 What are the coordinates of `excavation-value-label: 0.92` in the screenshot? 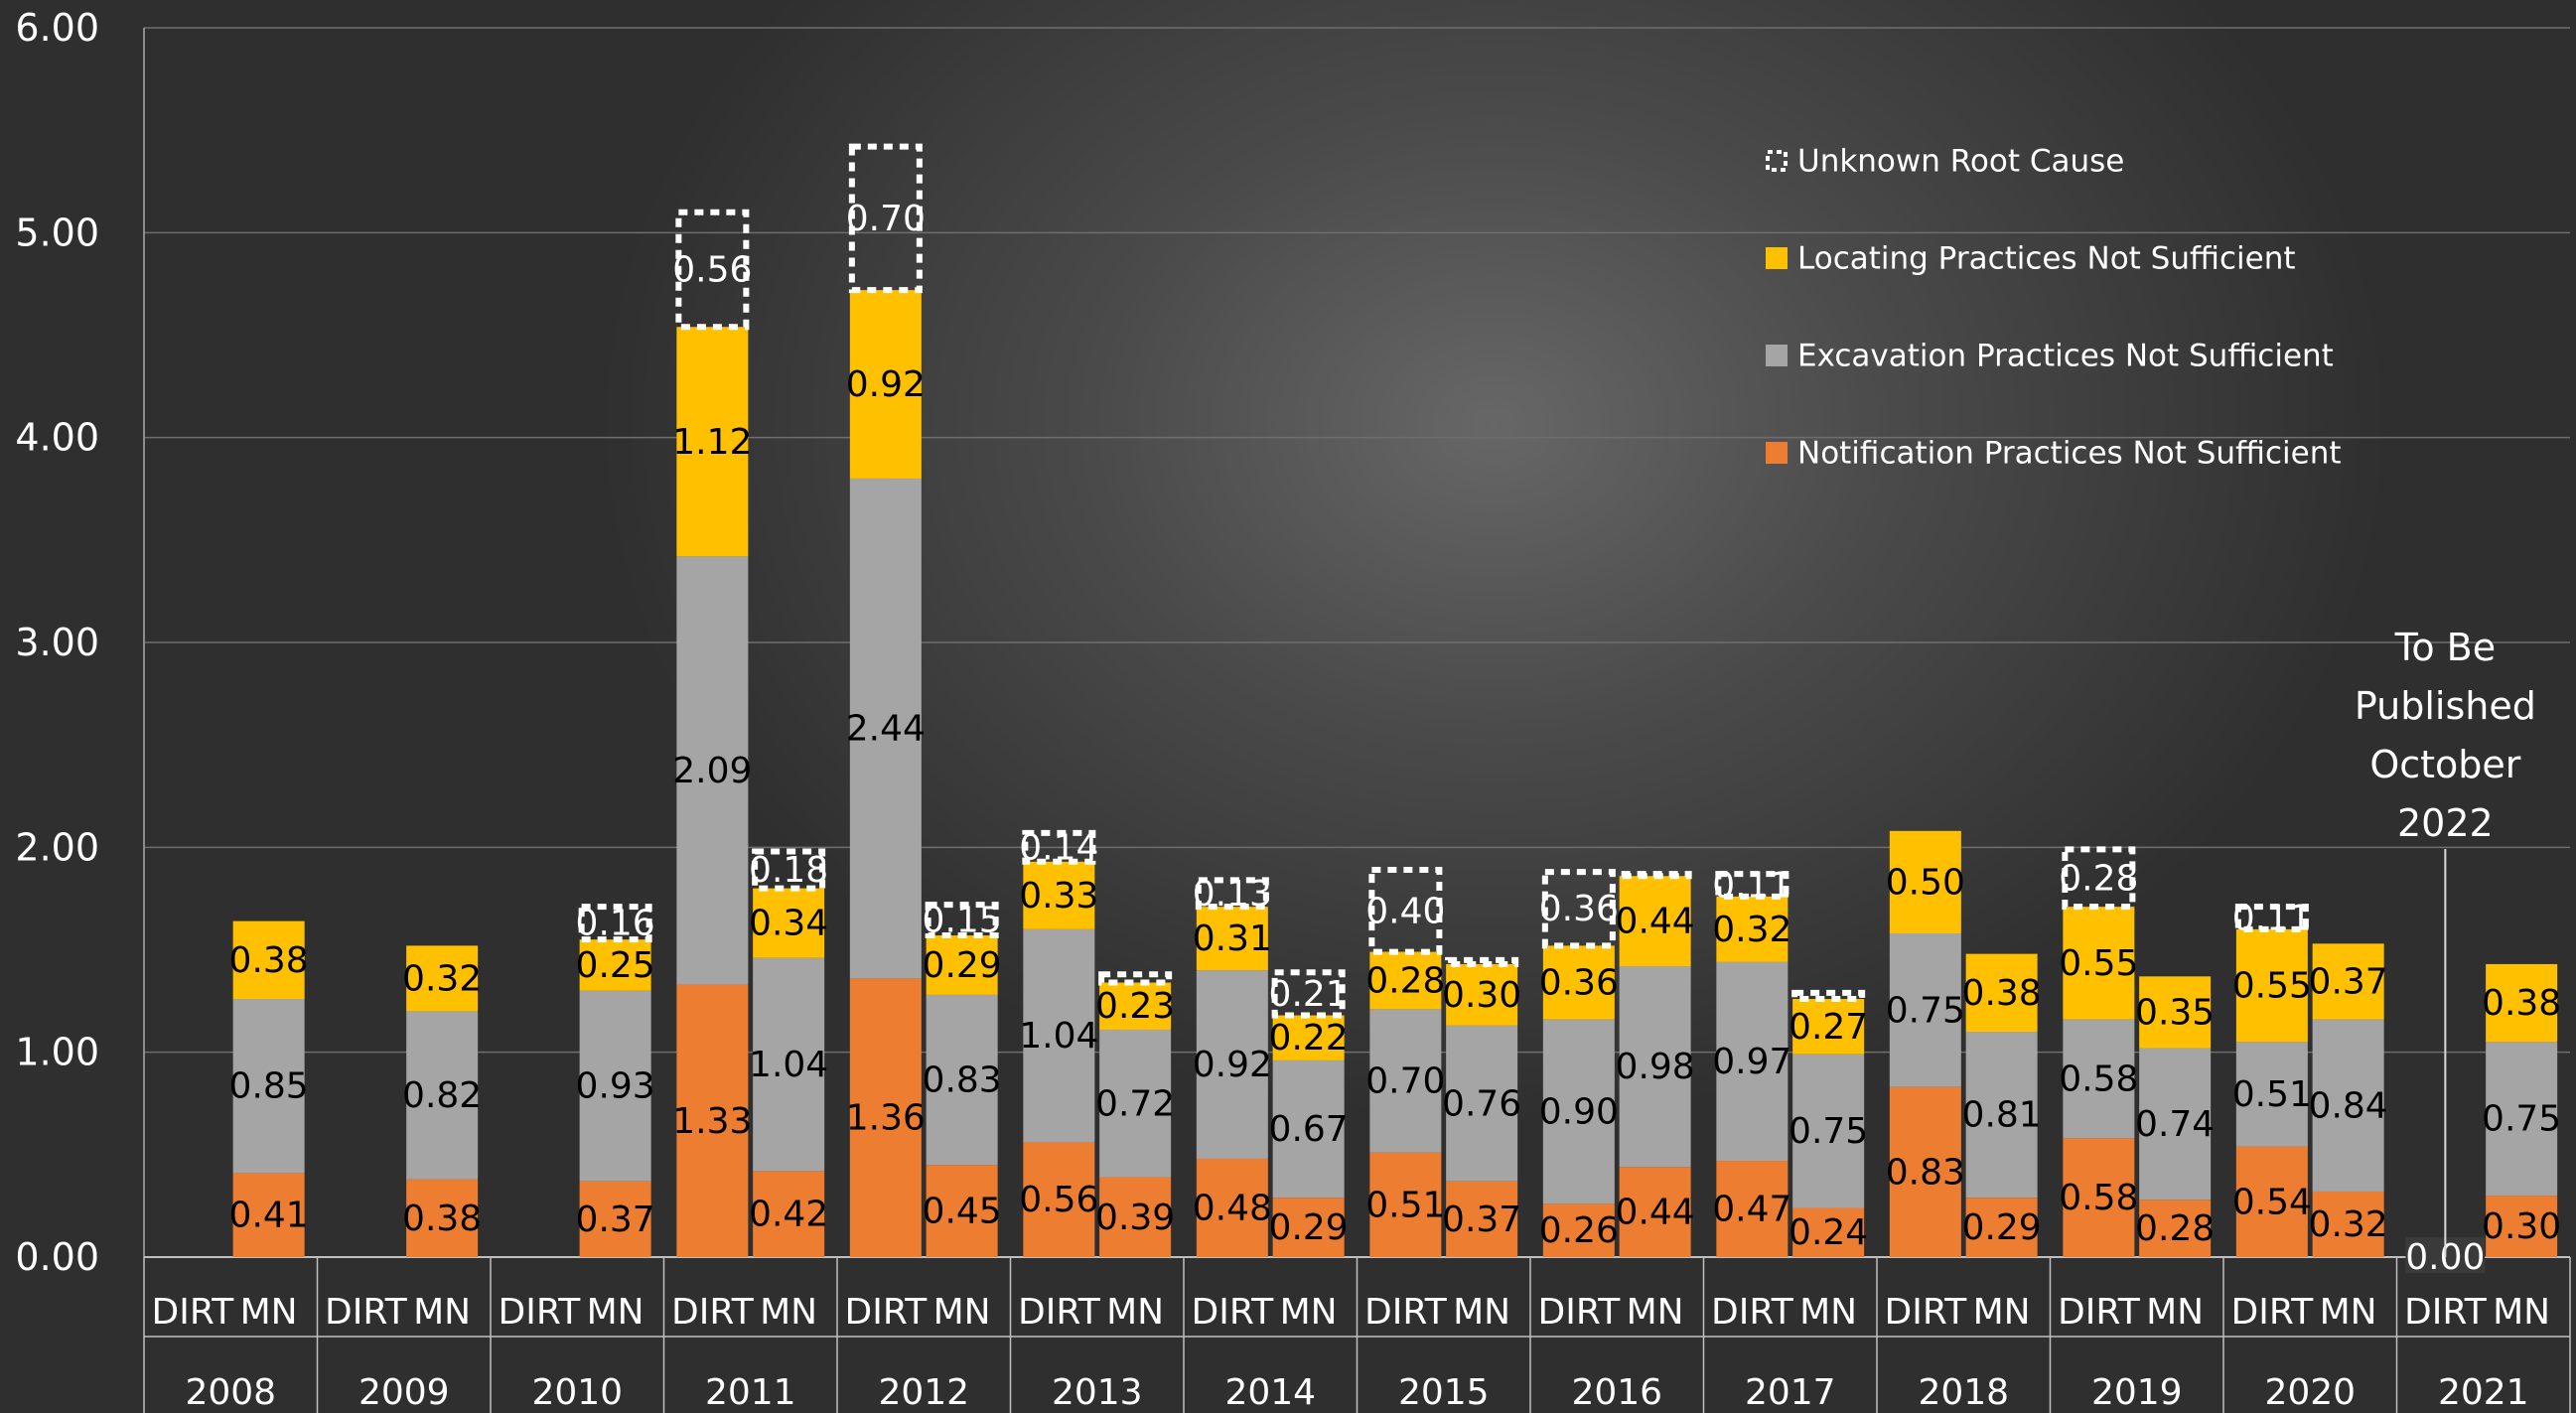 It's located at (1232, 1065).